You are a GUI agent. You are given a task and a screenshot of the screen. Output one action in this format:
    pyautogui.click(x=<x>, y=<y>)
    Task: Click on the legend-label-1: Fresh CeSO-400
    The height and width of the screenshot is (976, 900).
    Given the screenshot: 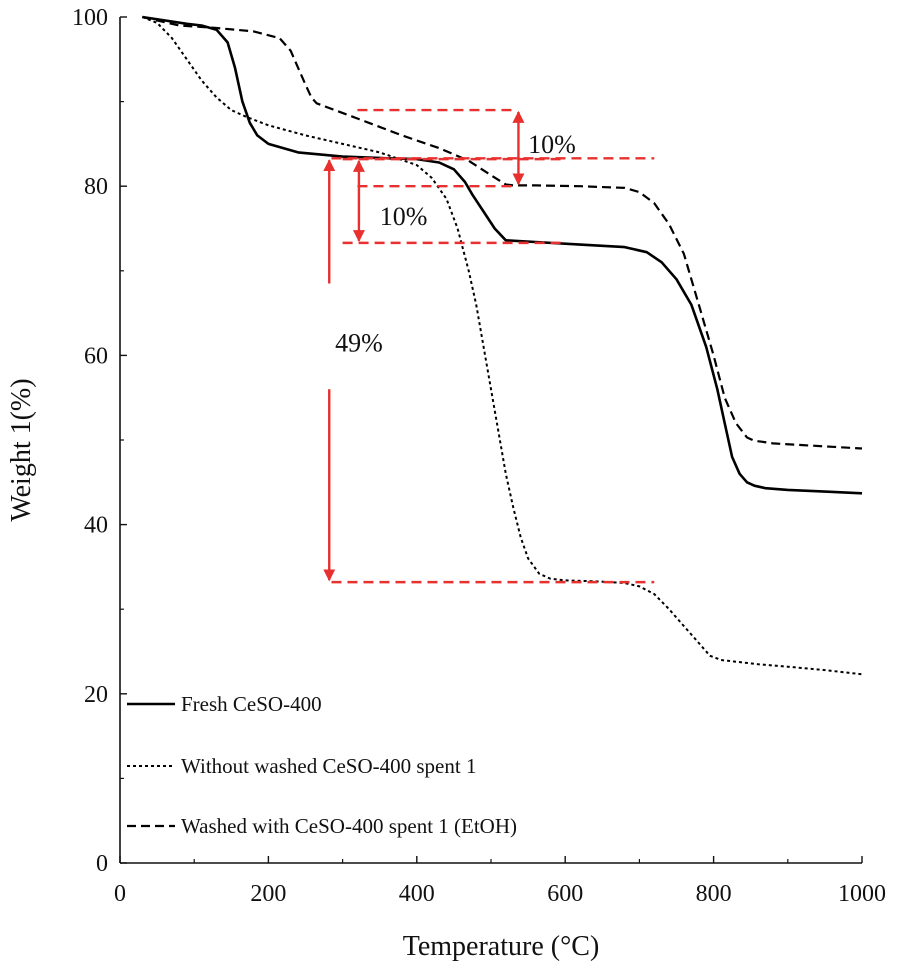 What is the action you would take?
    pyautogui.click(x=251, y=704)
    